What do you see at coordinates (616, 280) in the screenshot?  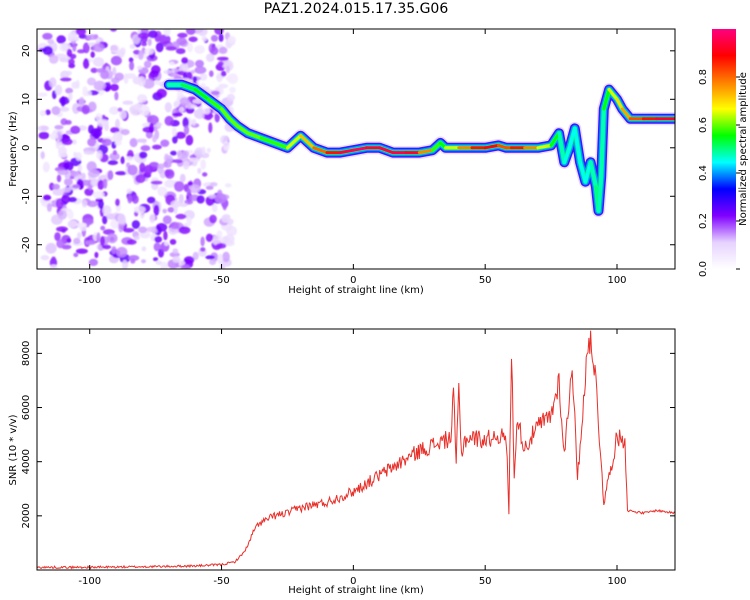 I see `spectrogram-x-tick-label: 100` at bounding box center [616, 280].